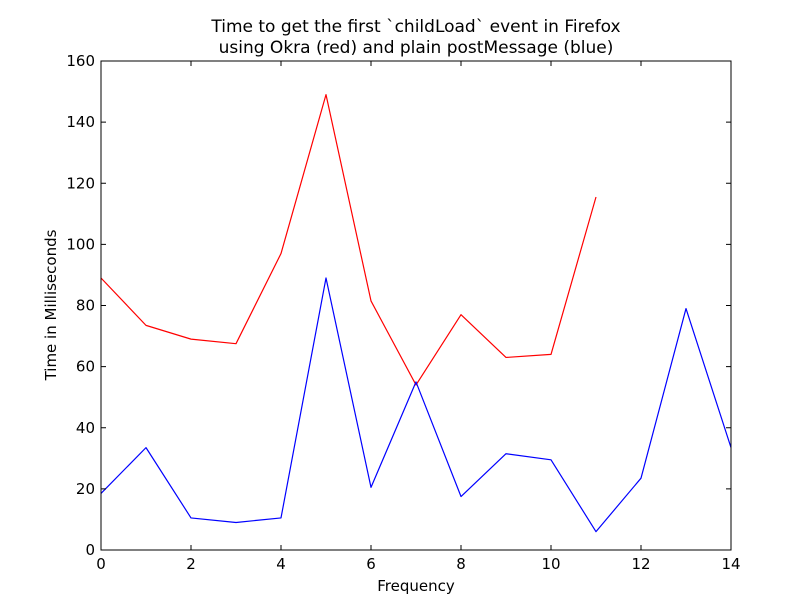 The height and width of the screenshot is (612, 812). I want to click on y-tick-label-4: 80, so click(85, 306).